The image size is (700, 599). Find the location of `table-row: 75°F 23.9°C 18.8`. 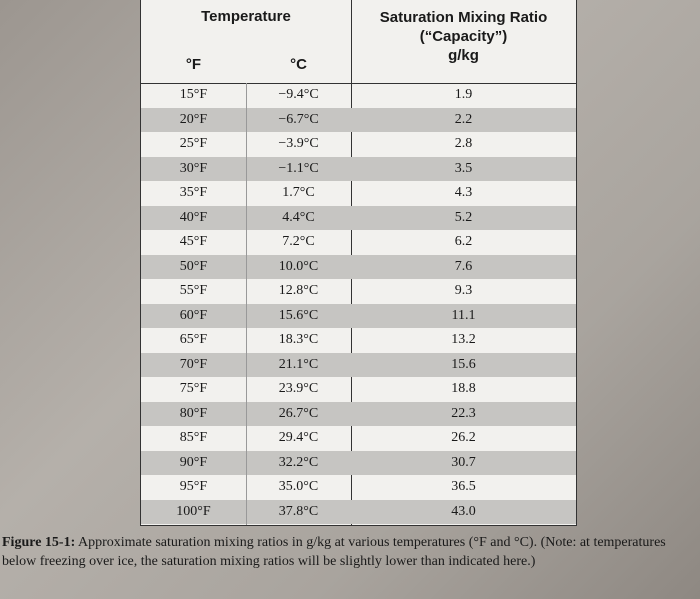

table-row: 75°F 23.9°C 18.8 is located at coordinates (358, 389).